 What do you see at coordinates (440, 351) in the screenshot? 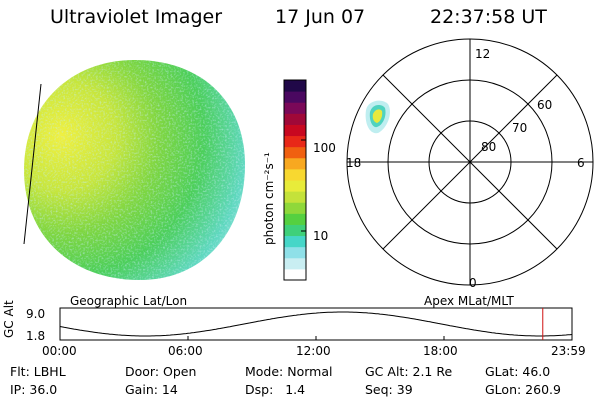
I see `time-tick-1800: 18:00` at bounding box center [440, 351].